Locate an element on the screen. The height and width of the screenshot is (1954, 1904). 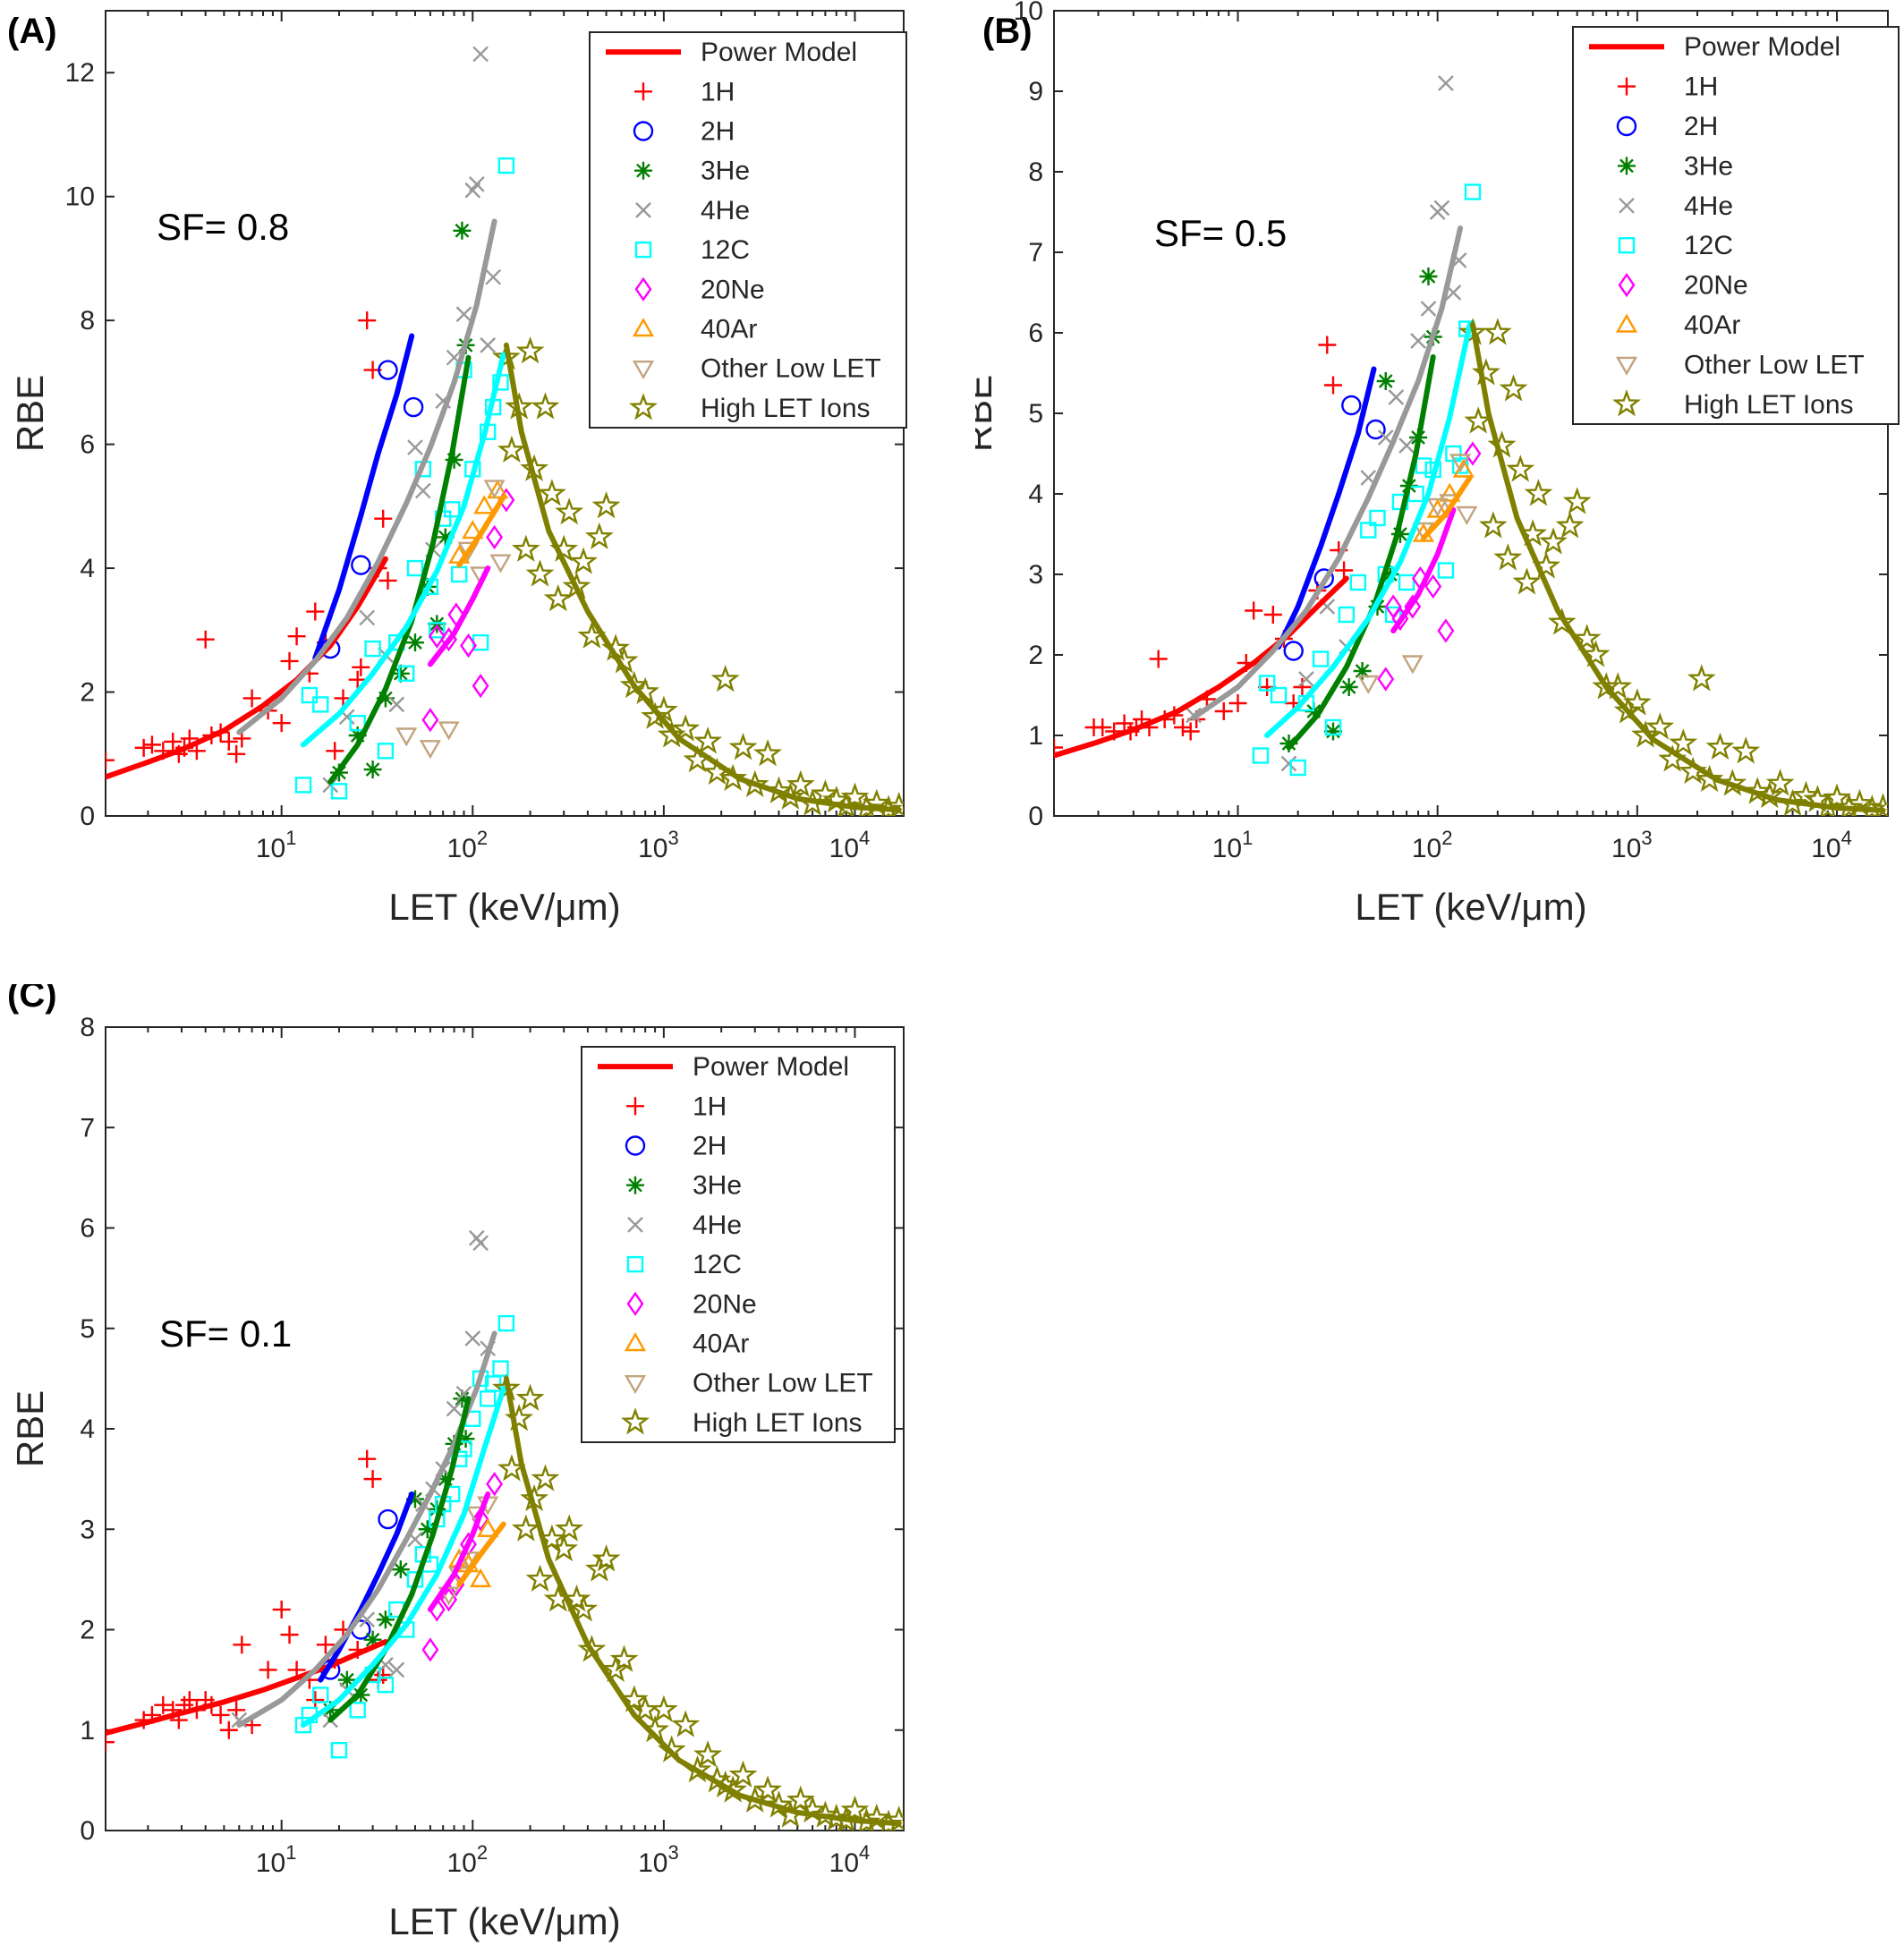
y-axis-label: RBE is located at coordinates (30, 413).